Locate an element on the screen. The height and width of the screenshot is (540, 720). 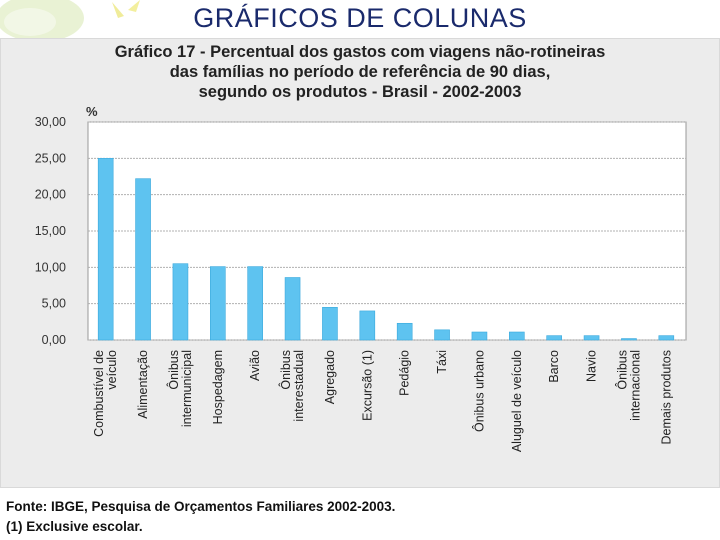
x-tick-label: Táxi is located at coordinates (442, 362).